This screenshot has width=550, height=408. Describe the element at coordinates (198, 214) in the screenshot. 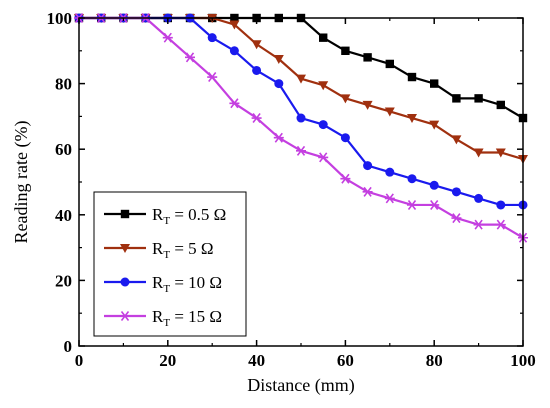

I see `legend-label-rest: = 0.5 Ω` at that location.